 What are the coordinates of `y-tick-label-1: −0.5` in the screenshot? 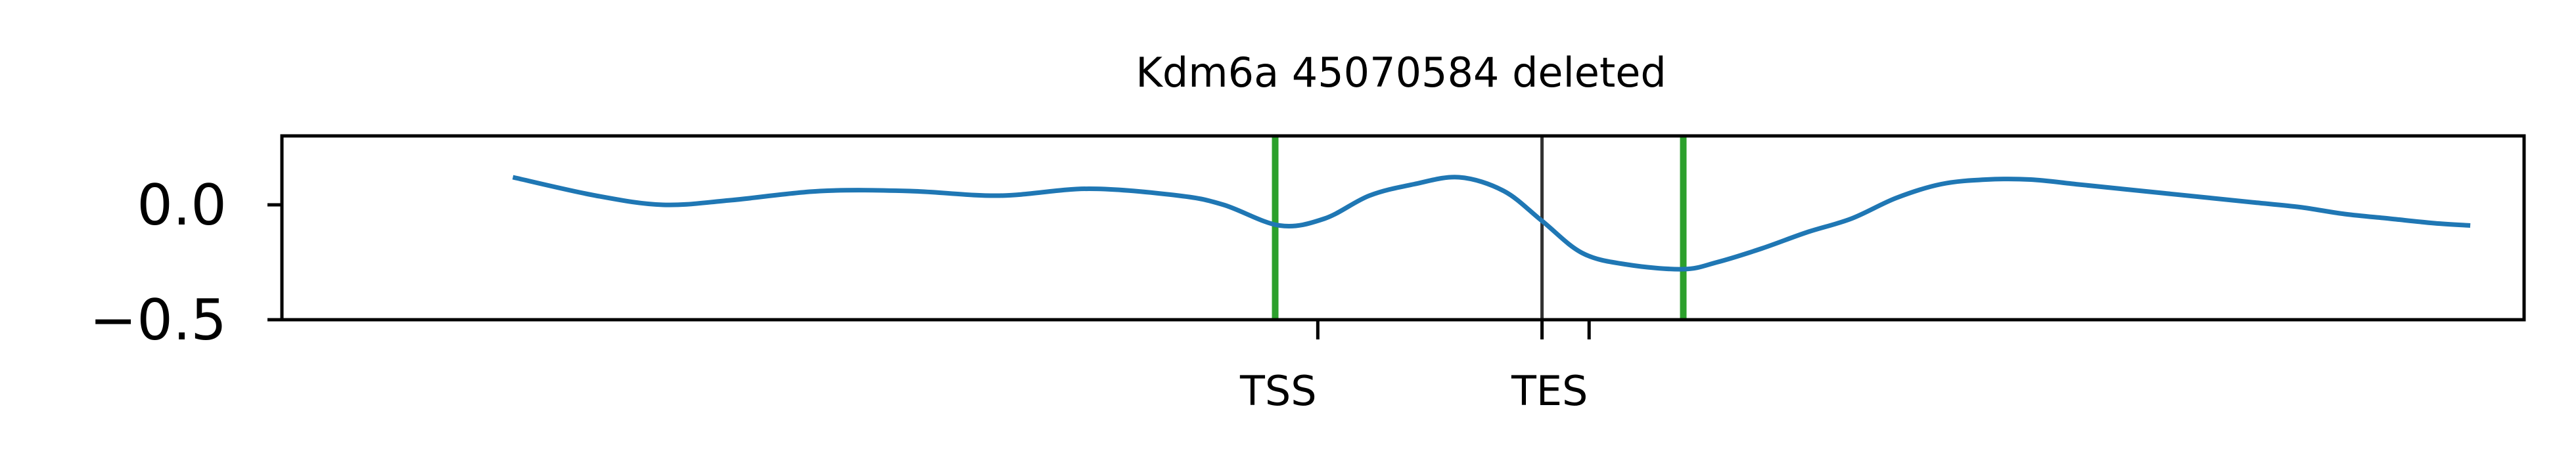 It's located at (158, 320).